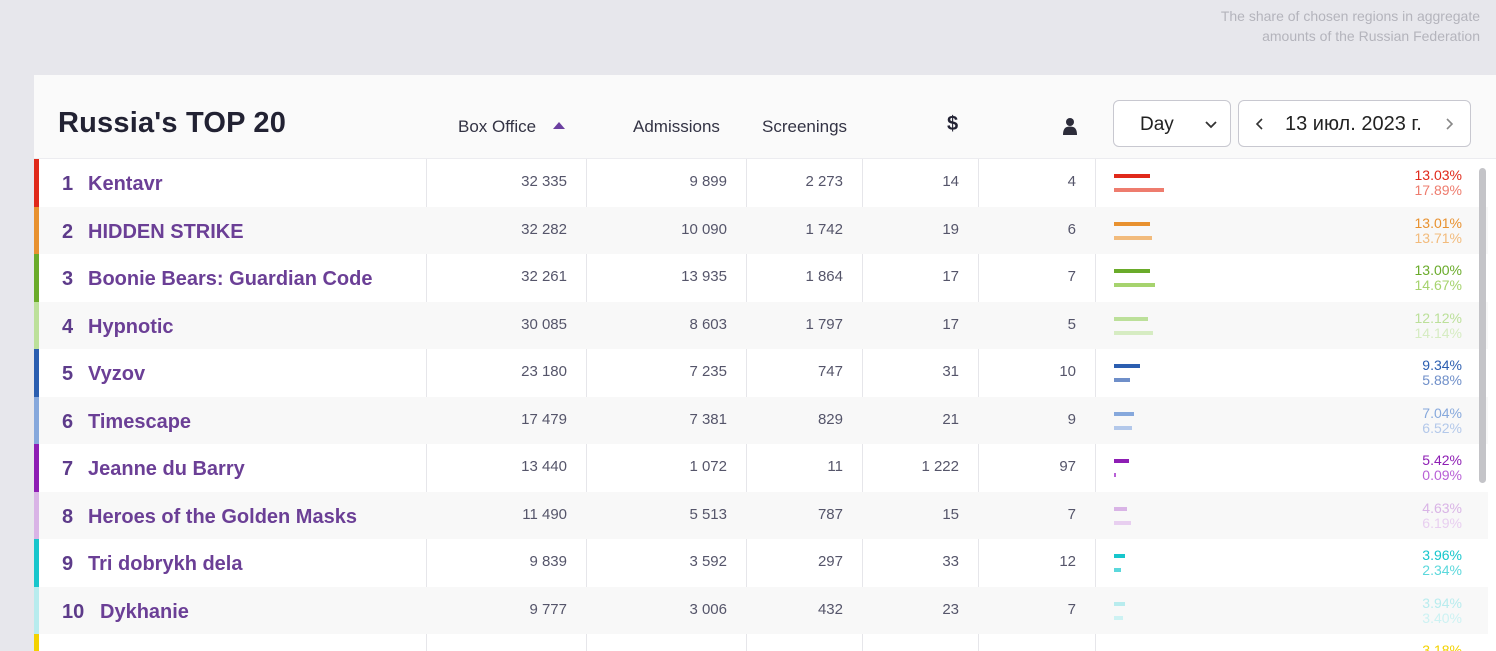 The height and width of the screenshot is (651, 1496). What do you see at coordinates (497, 126) in the screenshot?
I see `box-office-header: Box Office` at bounding box center [497, 126].